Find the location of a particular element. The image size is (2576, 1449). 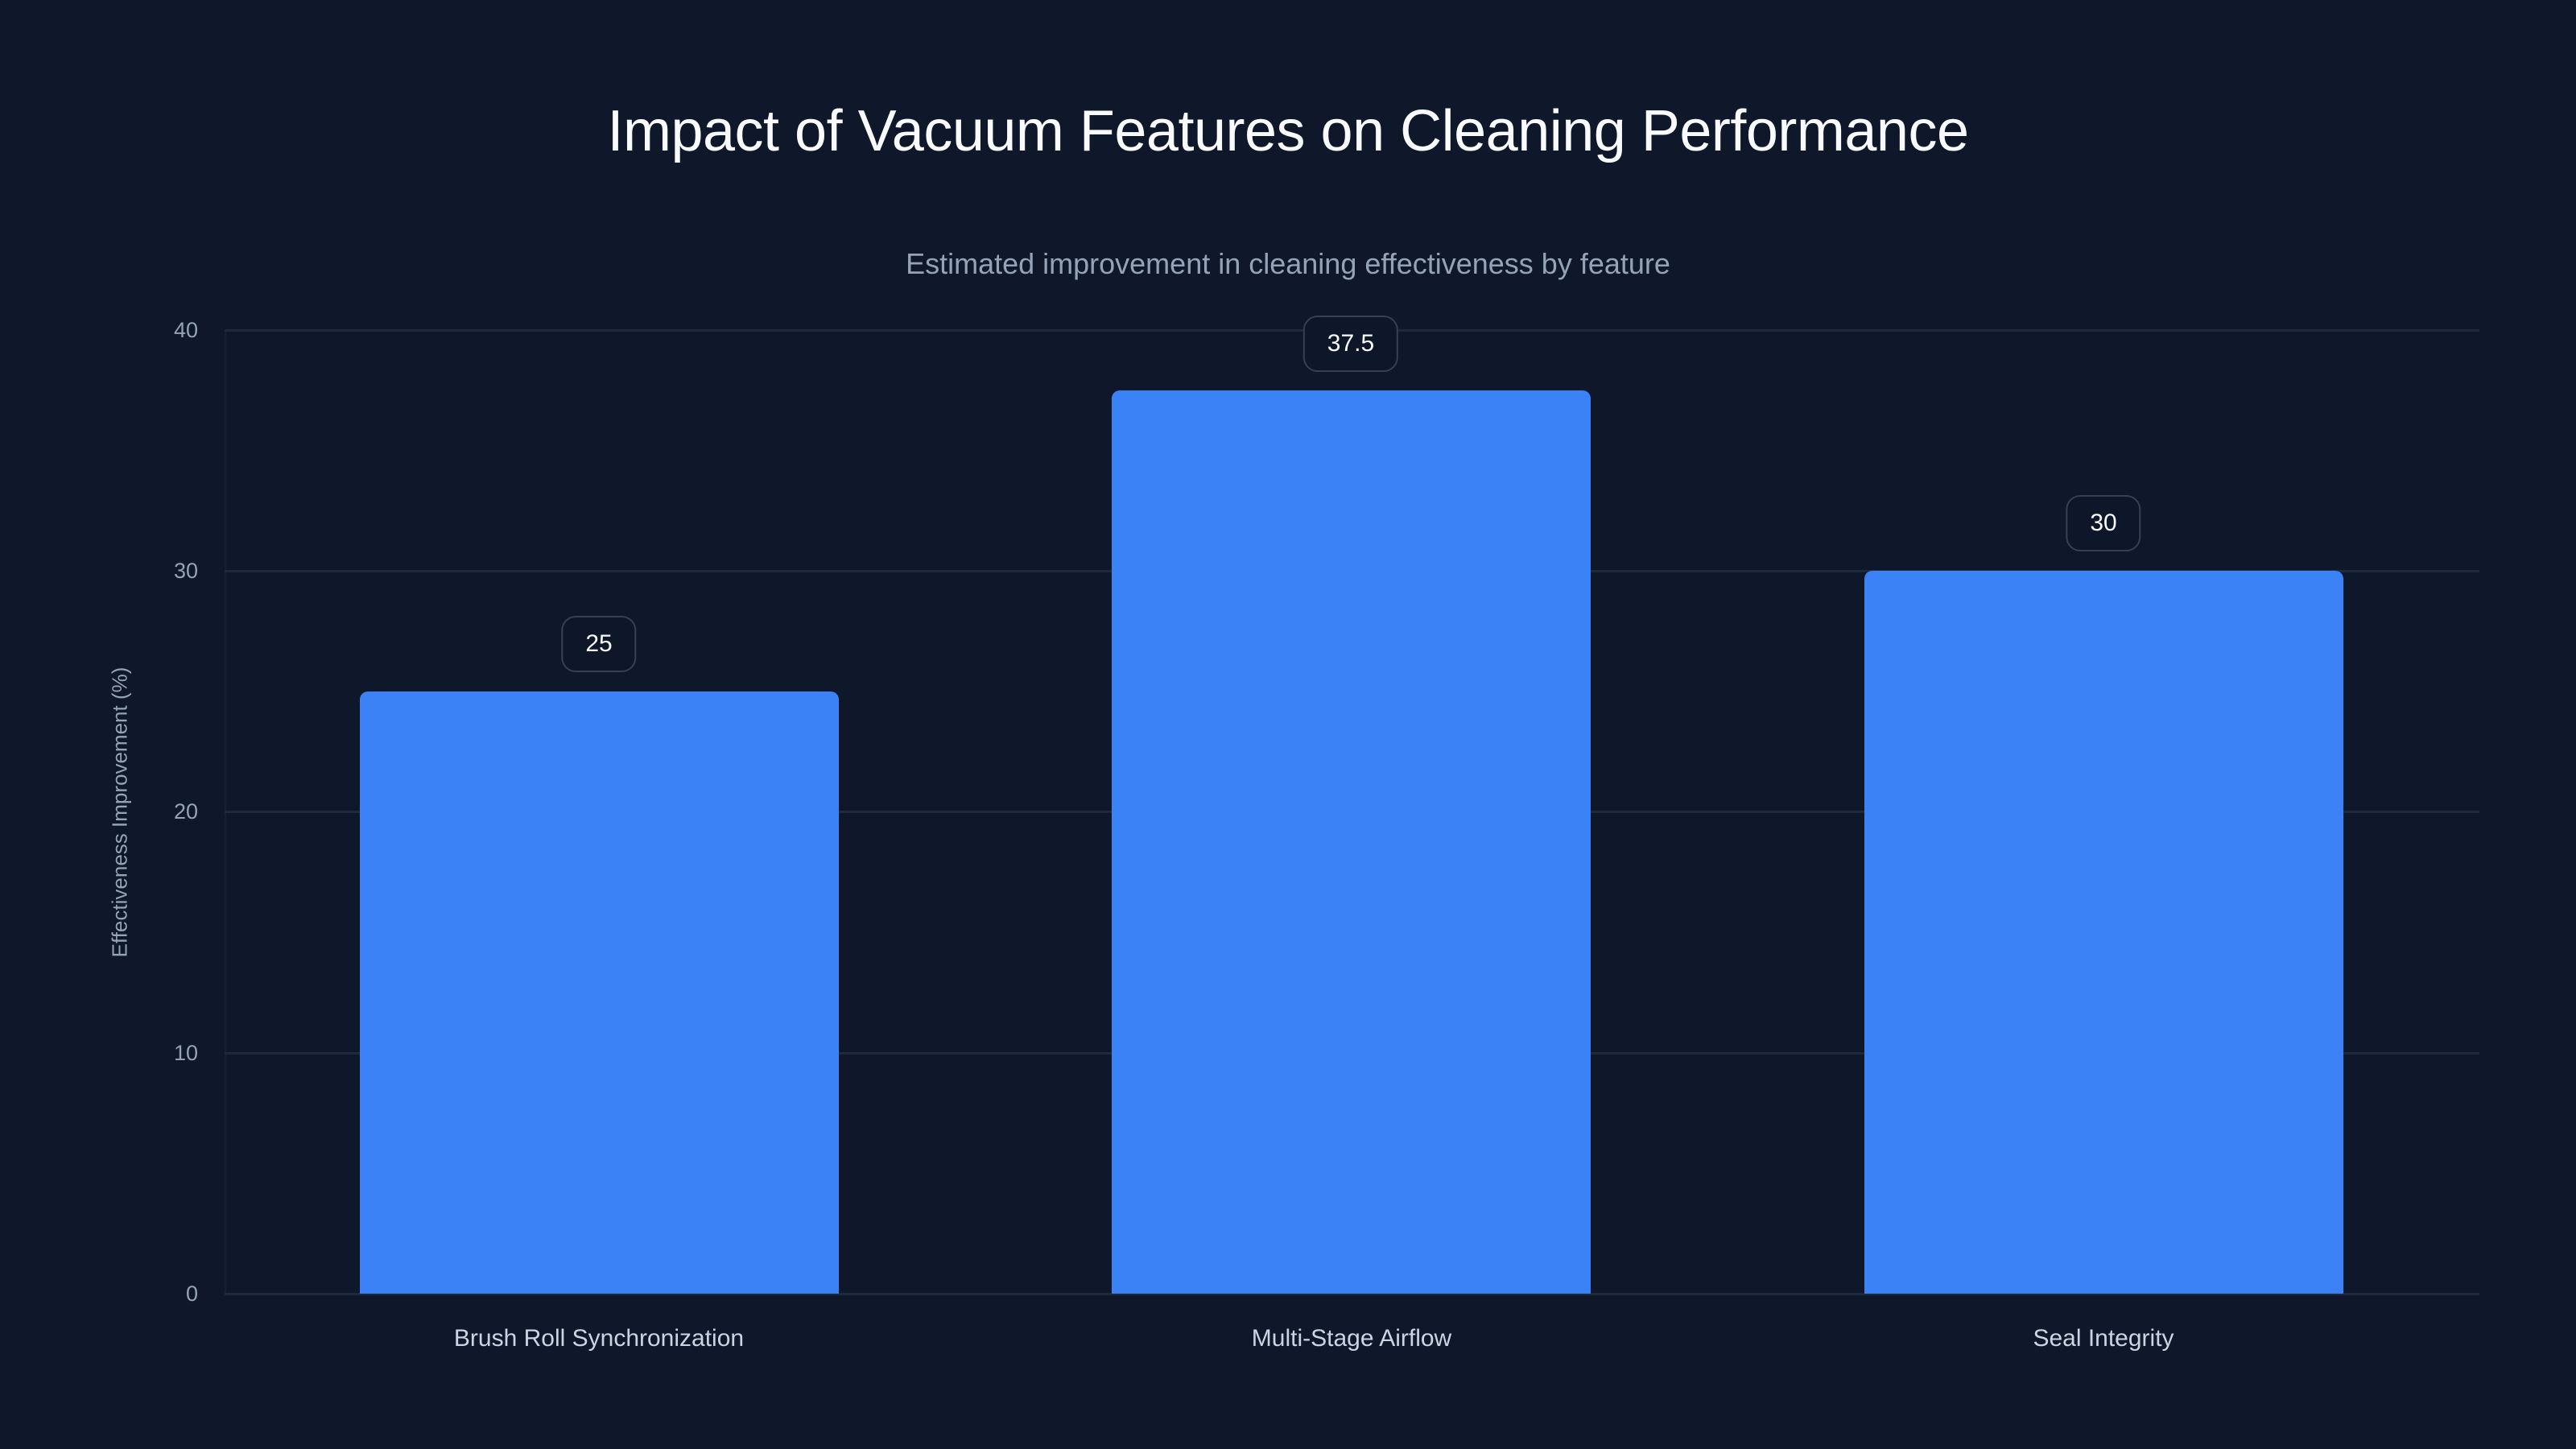

gridline-0-baseline is located at coordinates (1352, 1294).